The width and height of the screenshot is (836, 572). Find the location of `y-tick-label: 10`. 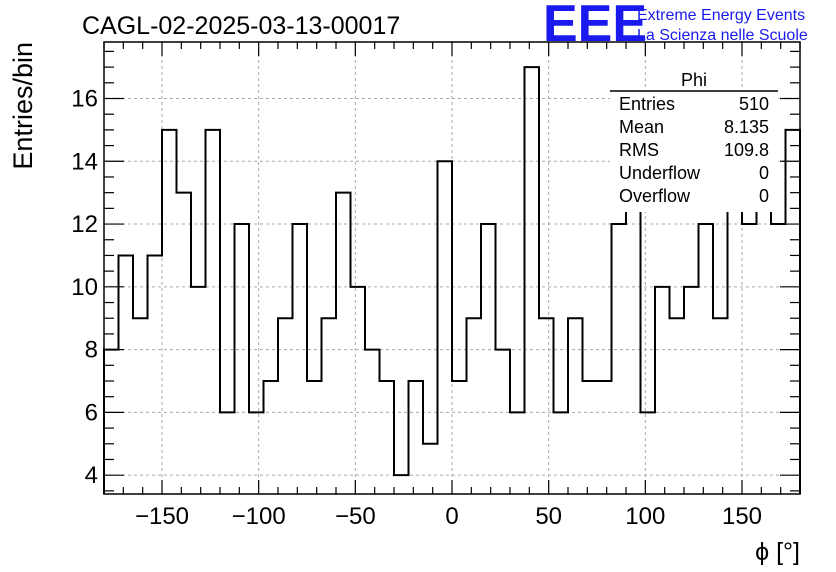

y-tick-label: 10 is located at coordinates (84, 287).